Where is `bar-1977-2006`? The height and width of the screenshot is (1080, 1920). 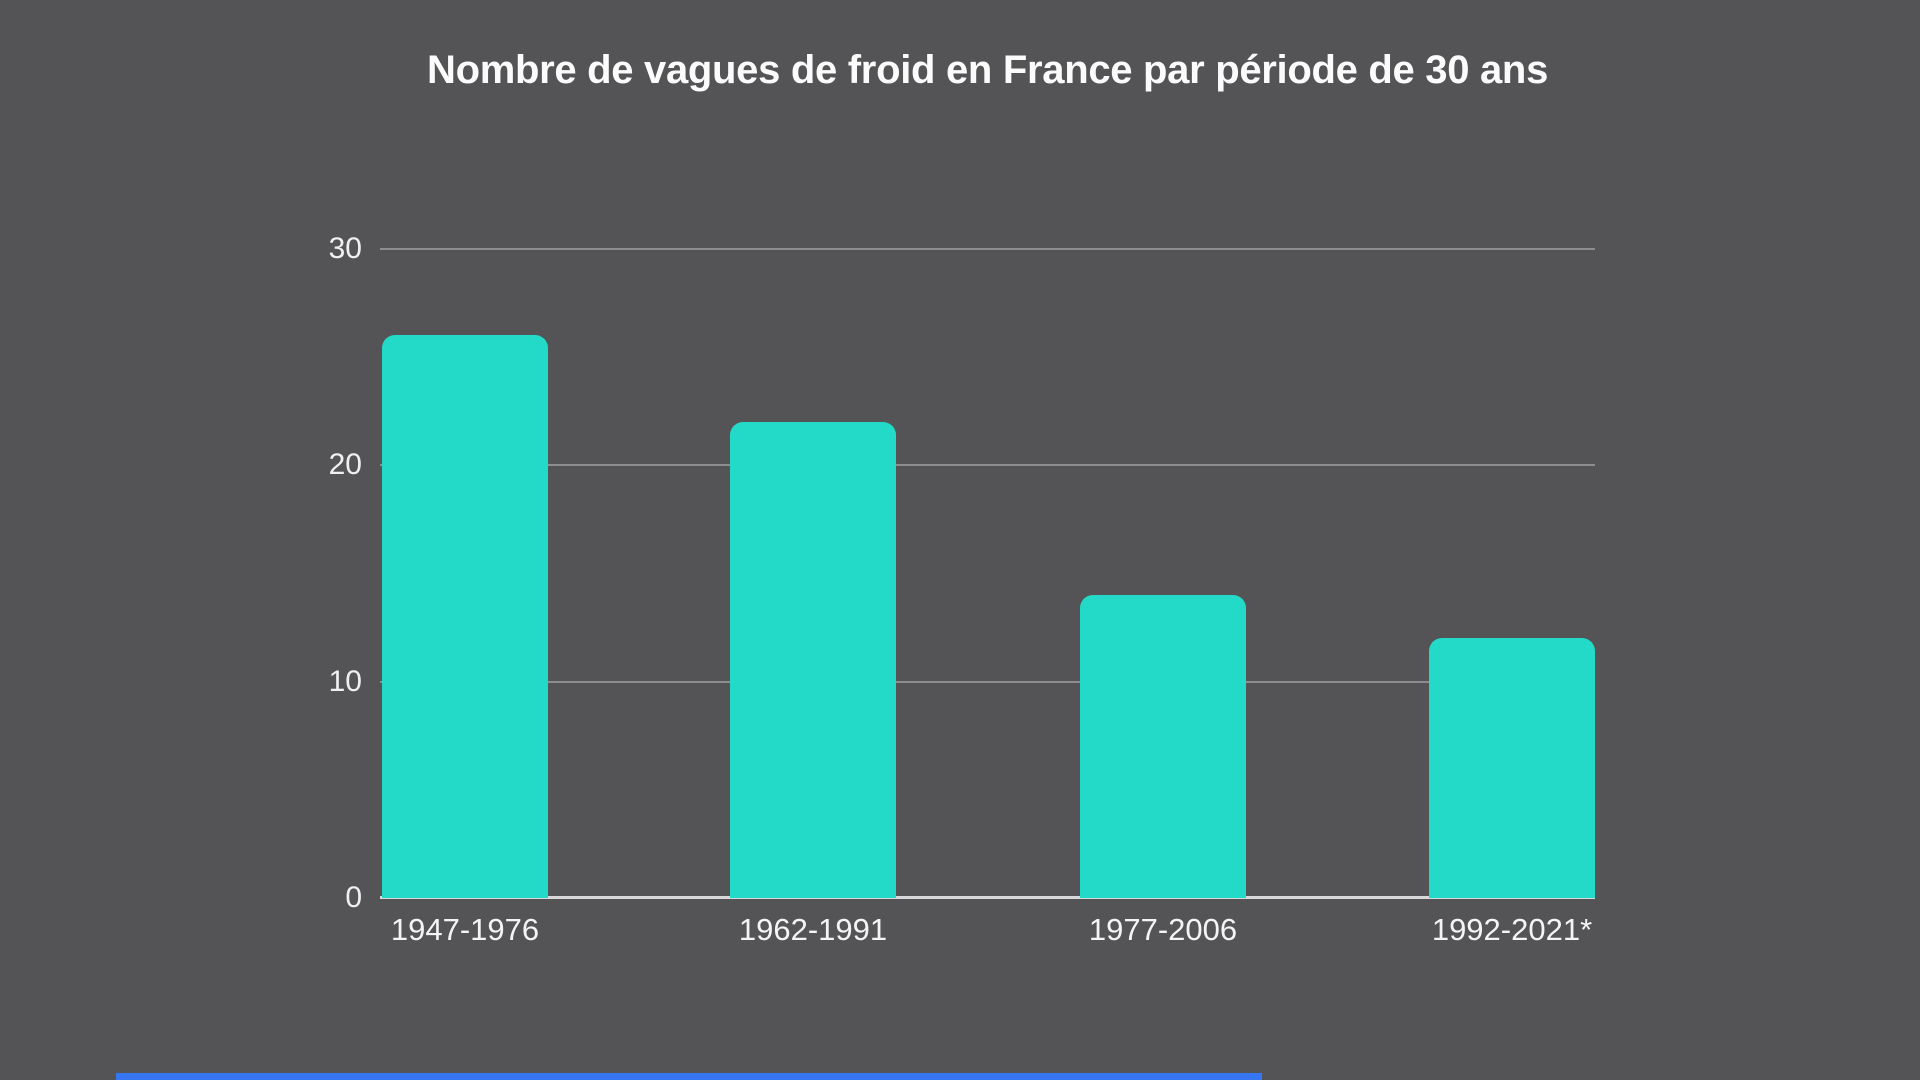
bar-1977-2006 is located at coordinates (1163, 746).